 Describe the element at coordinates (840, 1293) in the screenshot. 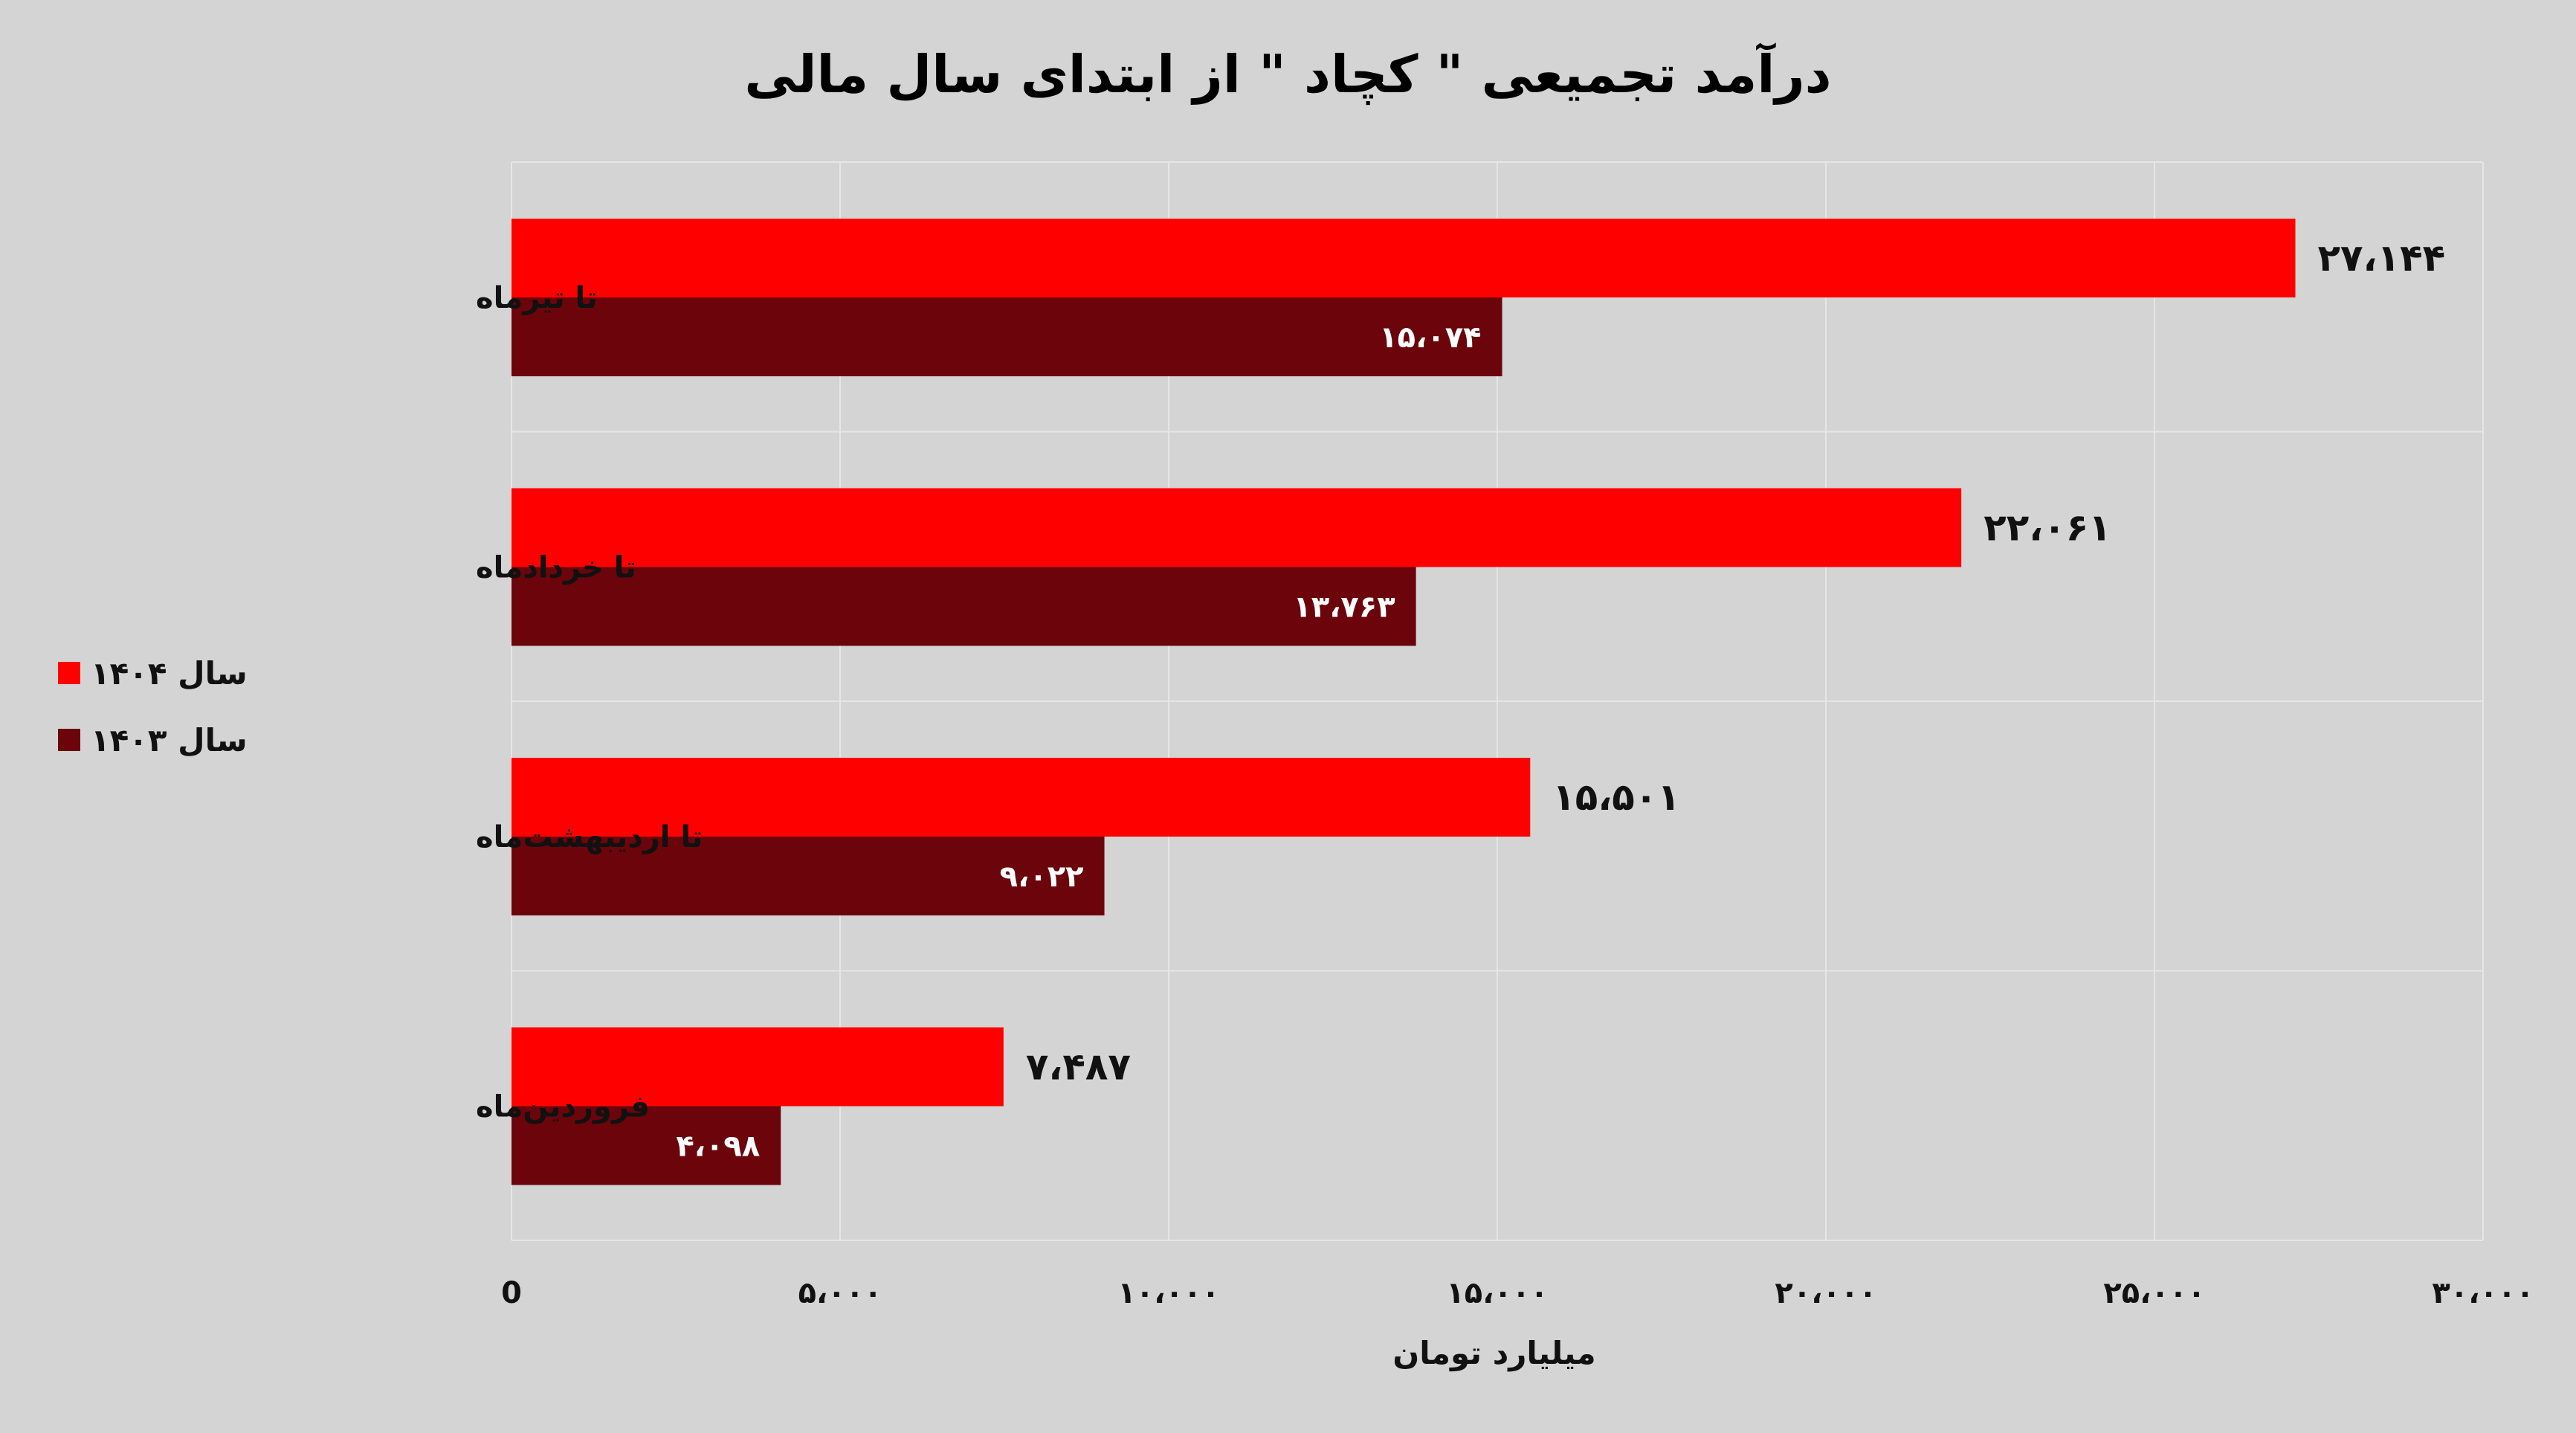

I see `x-tick-label-1: ۵،۰۰۰` at that location.